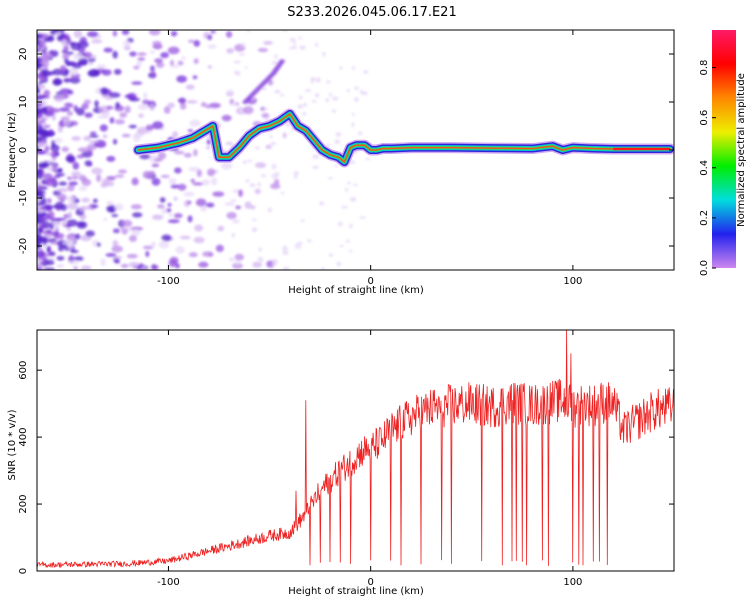 This screenshot has width=750, height=600. Describe the element at coordinates (23, 54) in the screenshot. I see `spectrogram-y-tick-label: 20` at that location.